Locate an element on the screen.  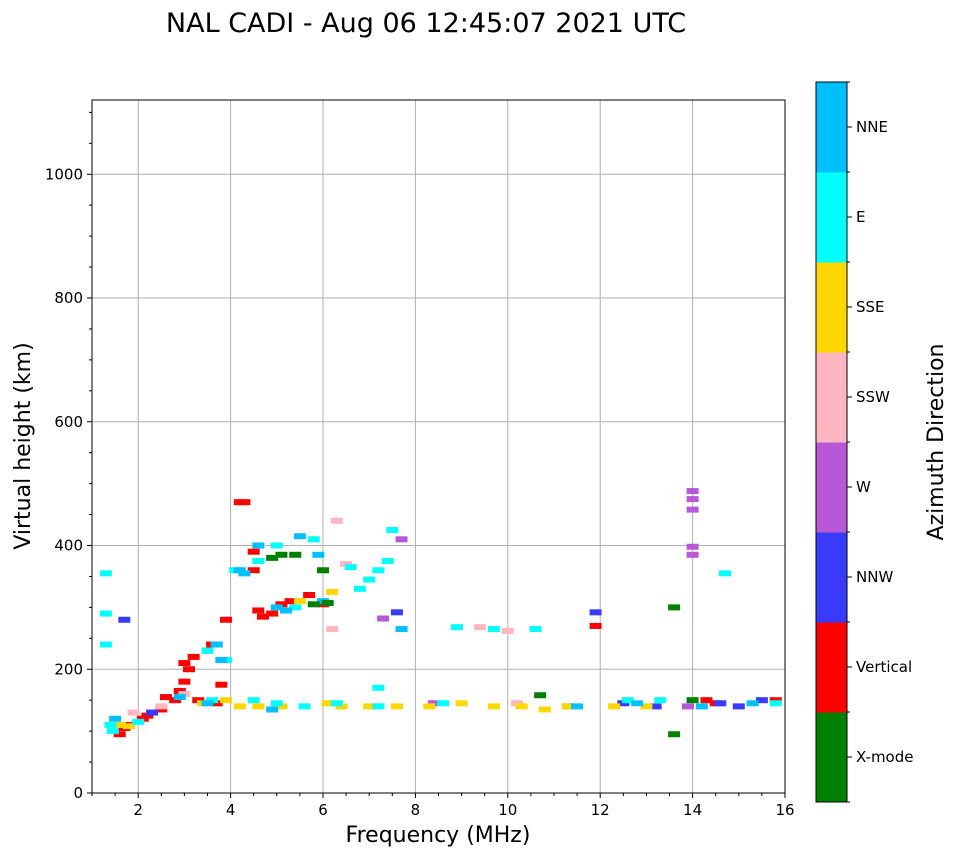
x-tick-label: 16 is located at coordinates (784, 810).